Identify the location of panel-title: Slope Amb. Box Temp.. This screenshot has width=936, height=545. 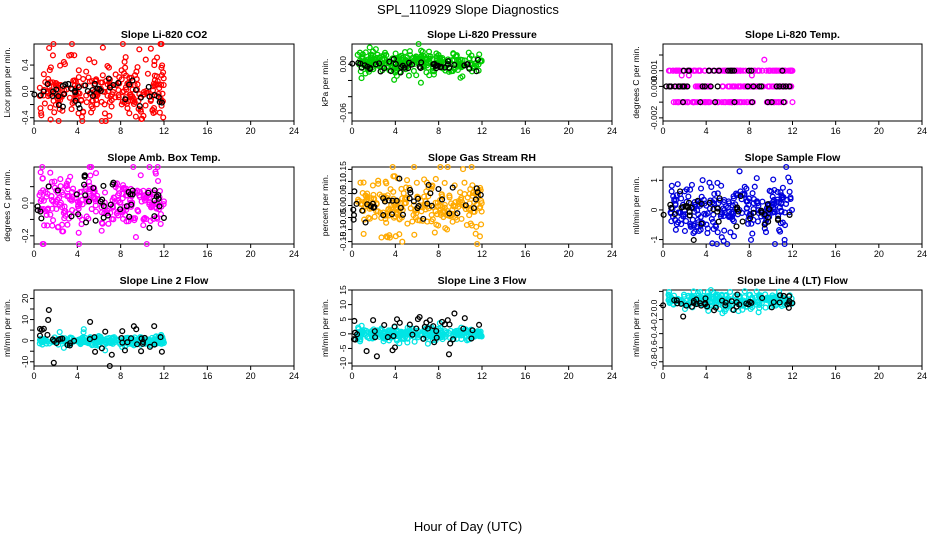
(163, 158).